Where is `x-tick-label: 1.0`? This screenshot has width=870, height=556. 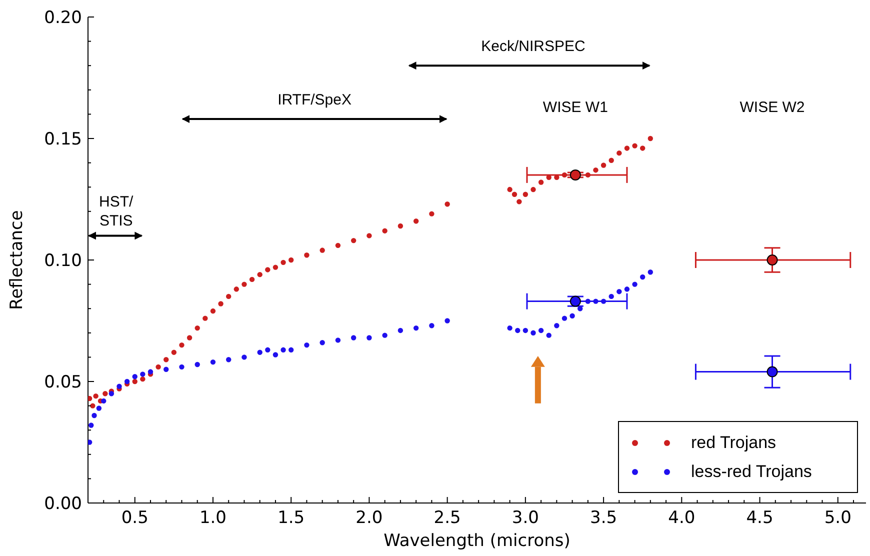 x-tick-label: 1.0 is located at coordinates (213, 518).